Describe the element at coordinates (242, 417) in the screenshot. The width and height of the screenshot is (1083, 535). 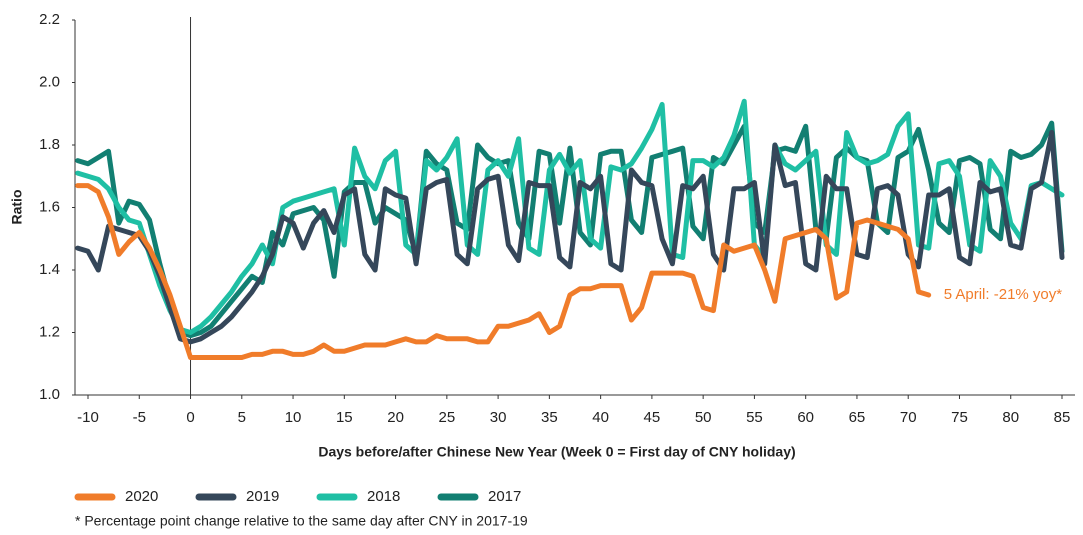
I see `x-tick-label: 5` at that location.